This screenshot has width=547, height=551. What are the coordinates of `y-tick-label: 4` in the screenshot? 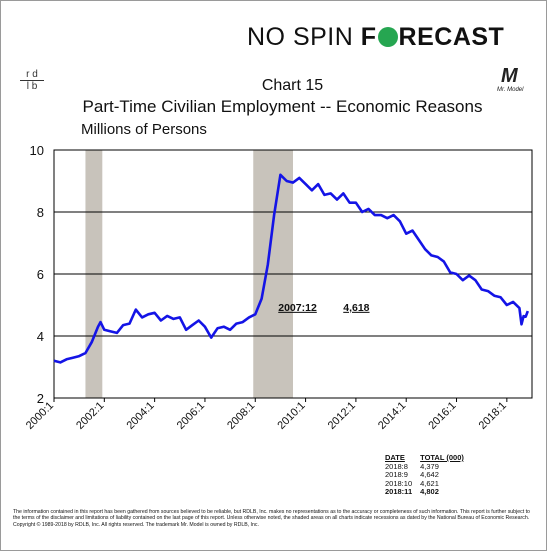 It's located at (40, 336).